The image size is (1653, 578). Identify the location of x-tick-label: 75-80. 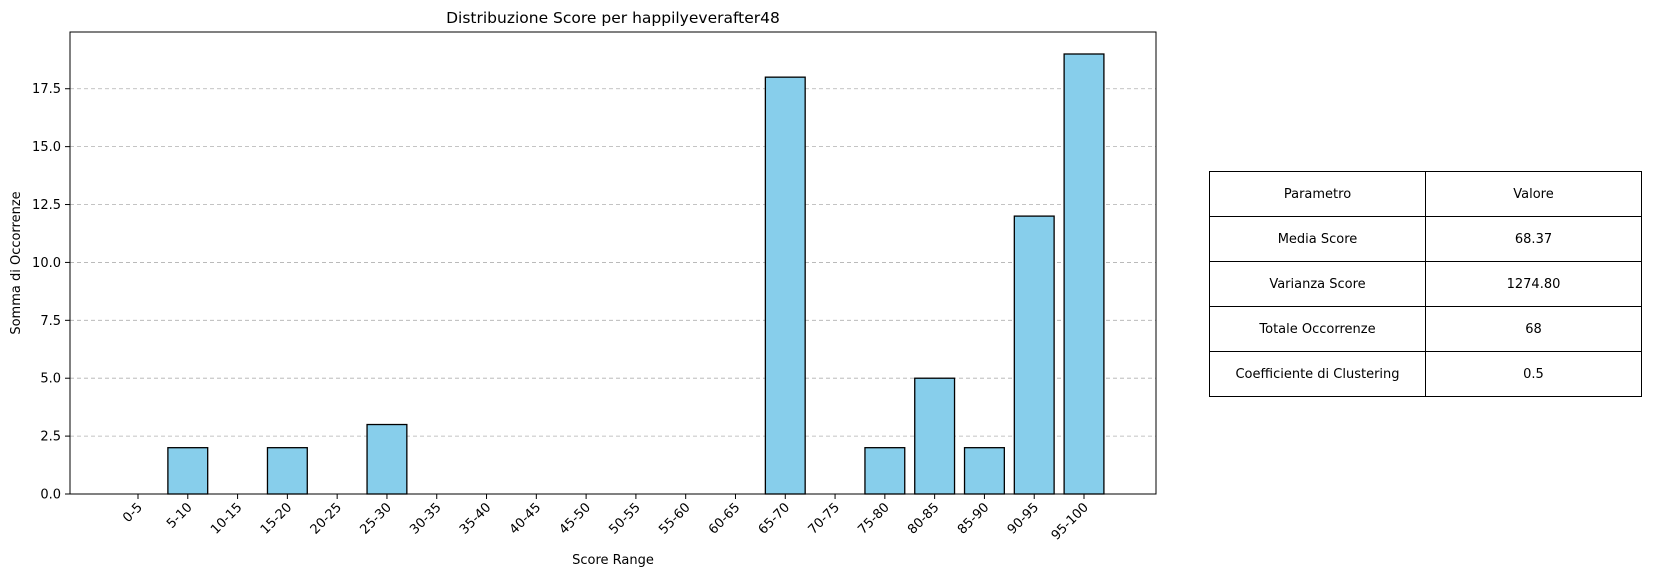
(873, 518).